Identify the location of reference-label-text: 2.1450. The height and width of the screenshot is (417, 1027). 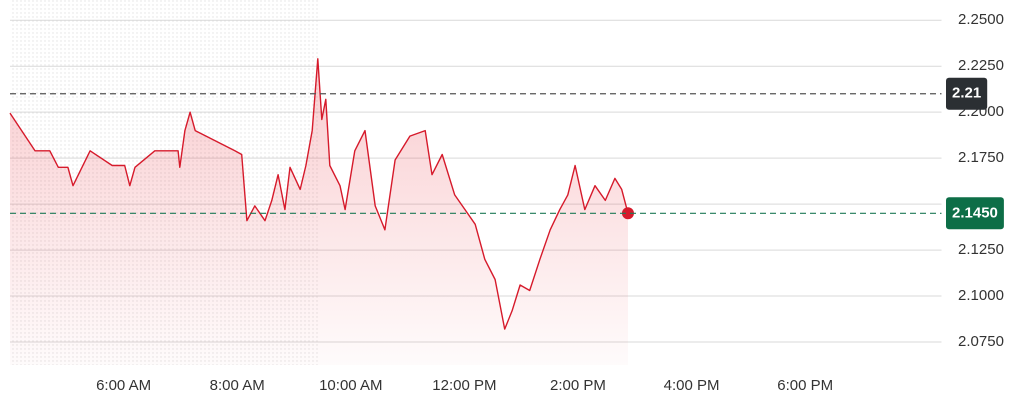
(975, 212).